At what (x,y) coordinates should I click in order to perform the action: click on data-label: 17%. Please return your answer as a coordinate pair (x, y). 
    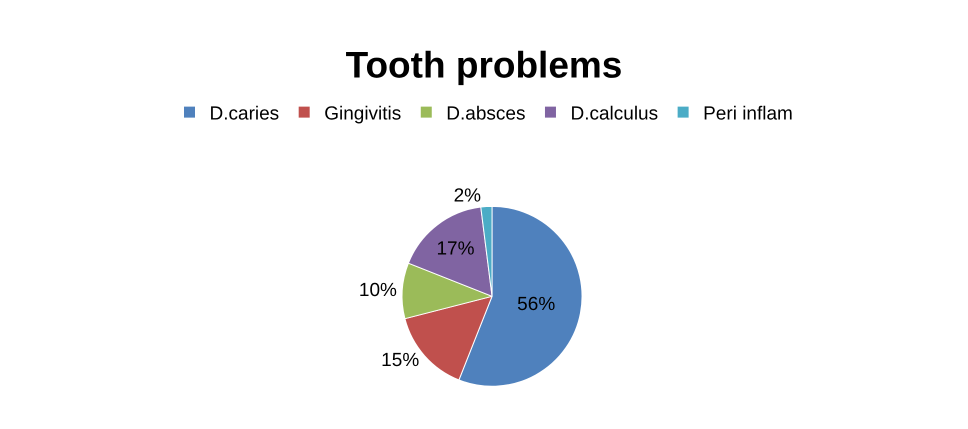
    Looking at the image, I should click on (455, 249).